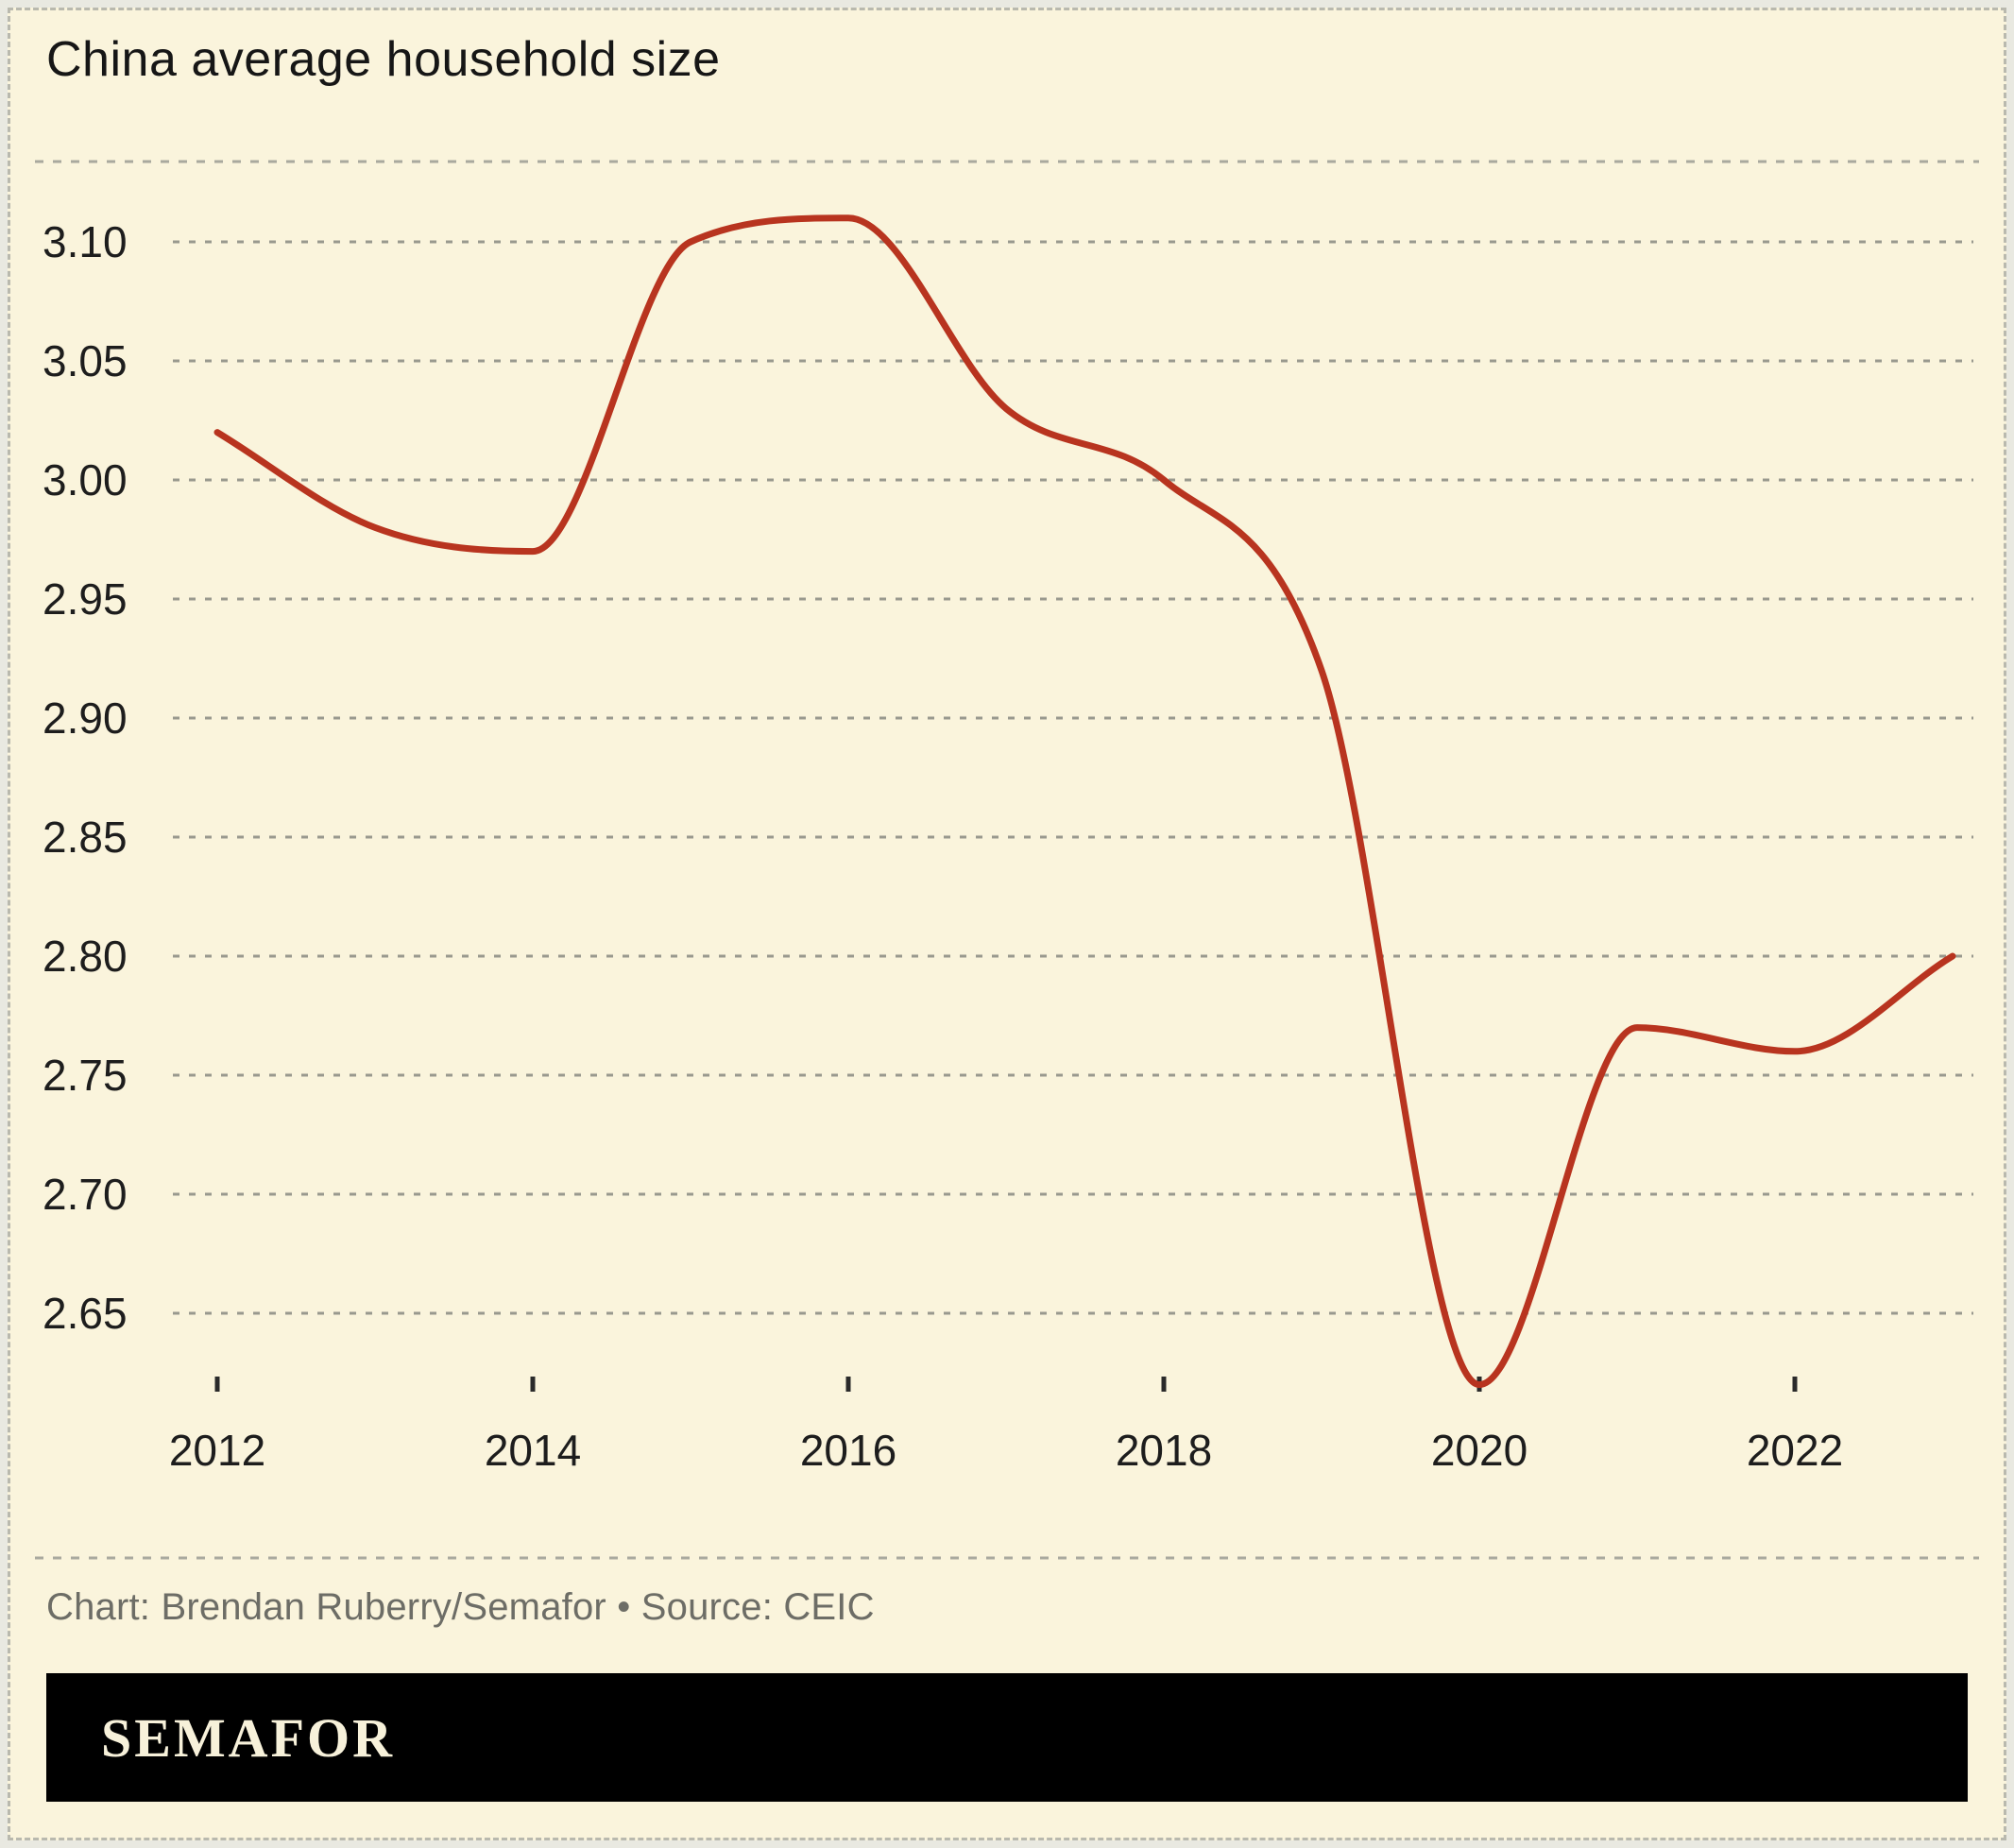 The height and width of the screenshot is (1848, 2014). Describe the element at coordinates (383, 60) in the screenshot. I see `chart-title: China average household size` at that location.